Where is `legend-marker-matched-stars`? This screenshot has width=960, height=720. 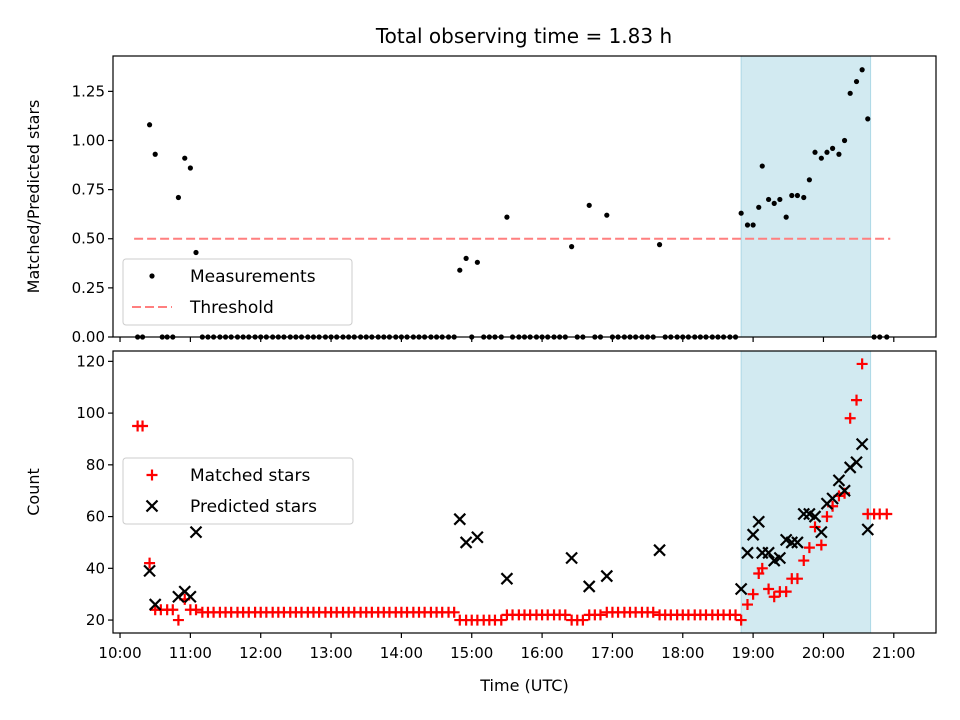
legend-marker-matched-stars is located at coordinates (152, 475).